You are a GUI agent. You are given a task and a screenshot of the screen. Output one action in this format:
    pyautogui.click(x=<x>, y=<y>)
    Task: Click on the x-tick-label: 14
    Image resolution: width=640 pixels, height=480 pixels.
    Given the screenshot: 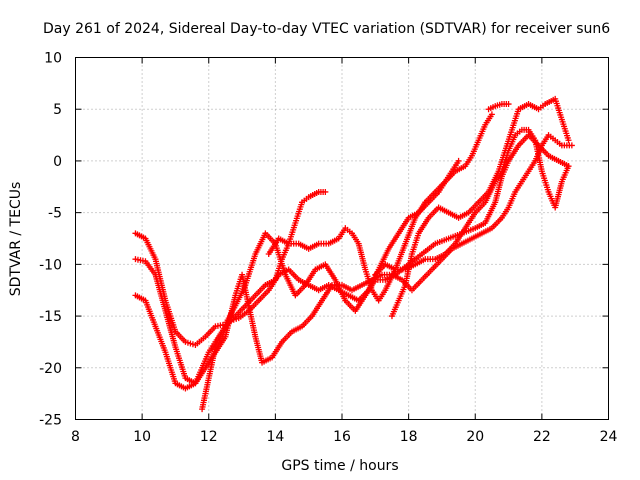 What is the action you would take?
    pyautogui.click(x=275, y=437)
    